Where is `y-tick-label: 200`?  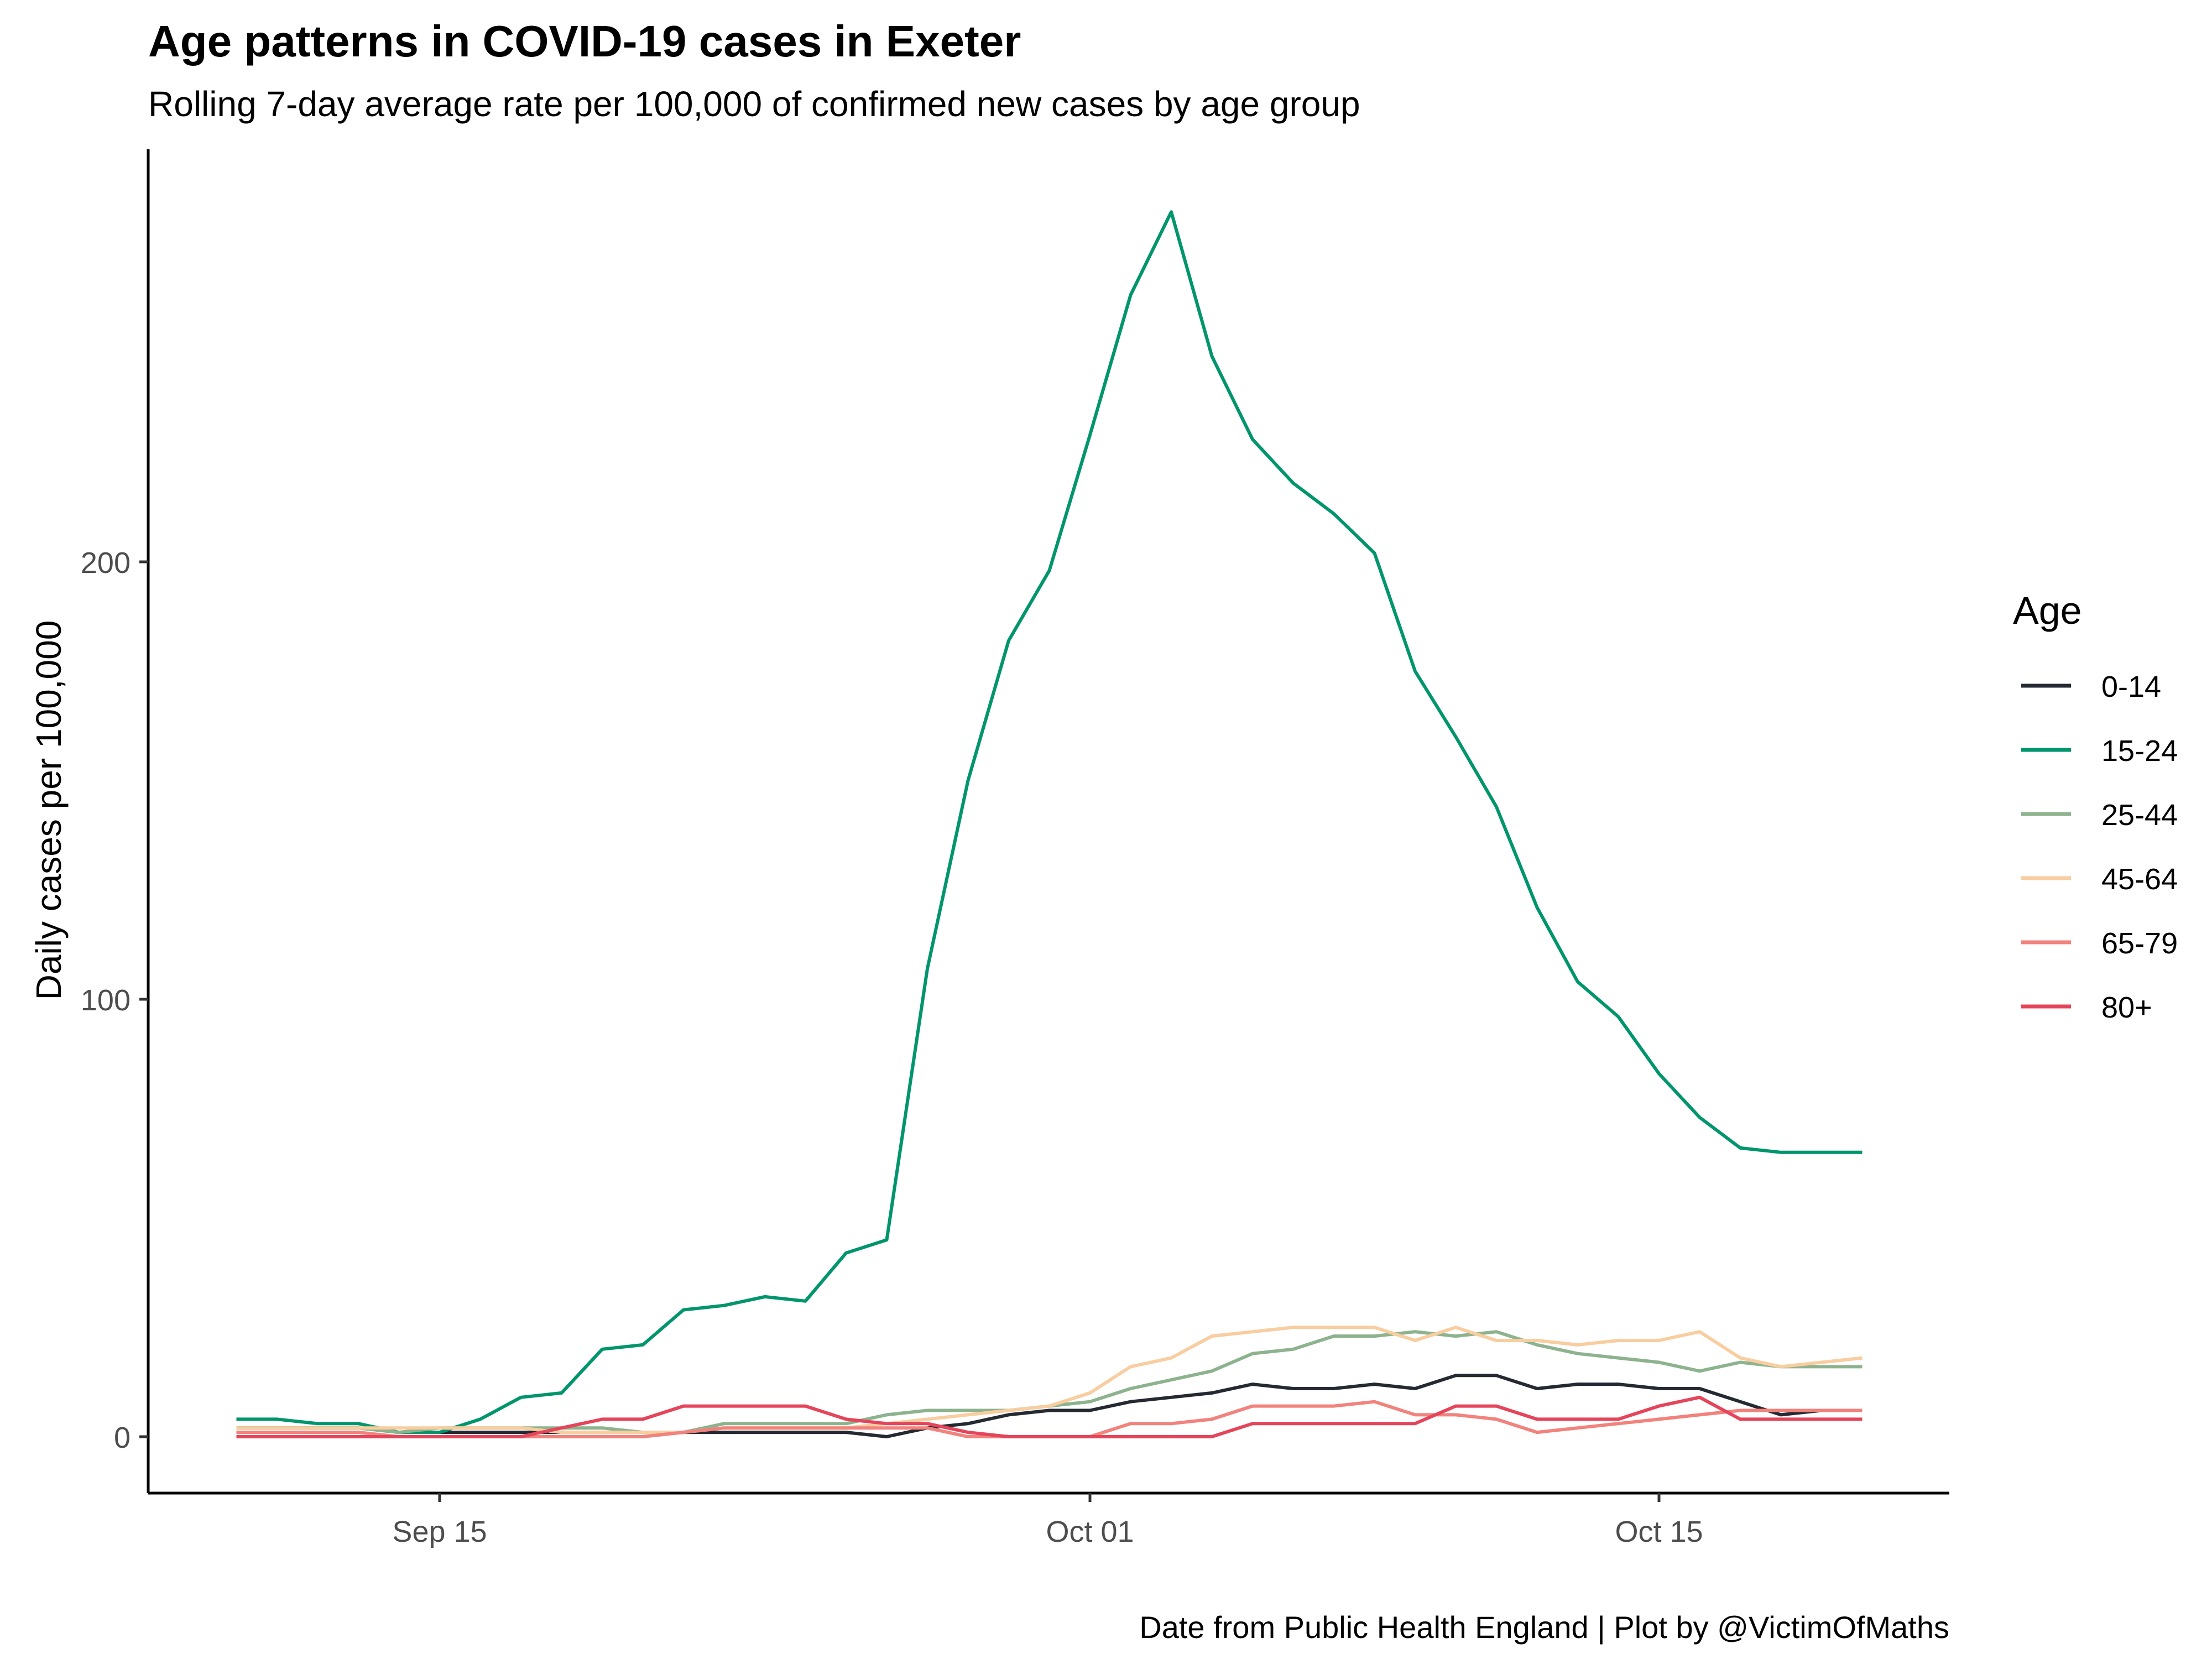 y-tick-label: 200 is located at coordinates (106, 563).